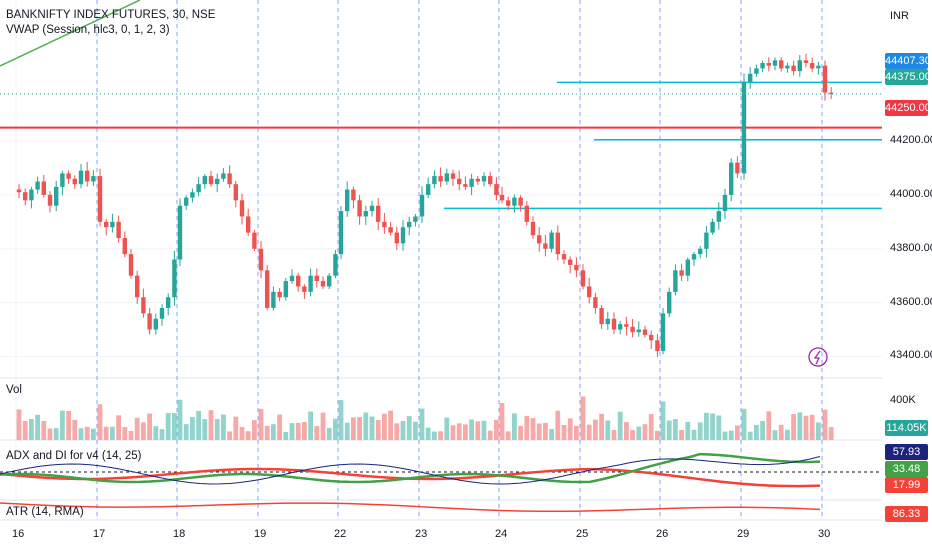 This screenshot has height=550, width=932. What do you see at coordinates (14, 390) in the screenshot?
I see `volume-pane-label: Vol` at bounding box center [14, 390].